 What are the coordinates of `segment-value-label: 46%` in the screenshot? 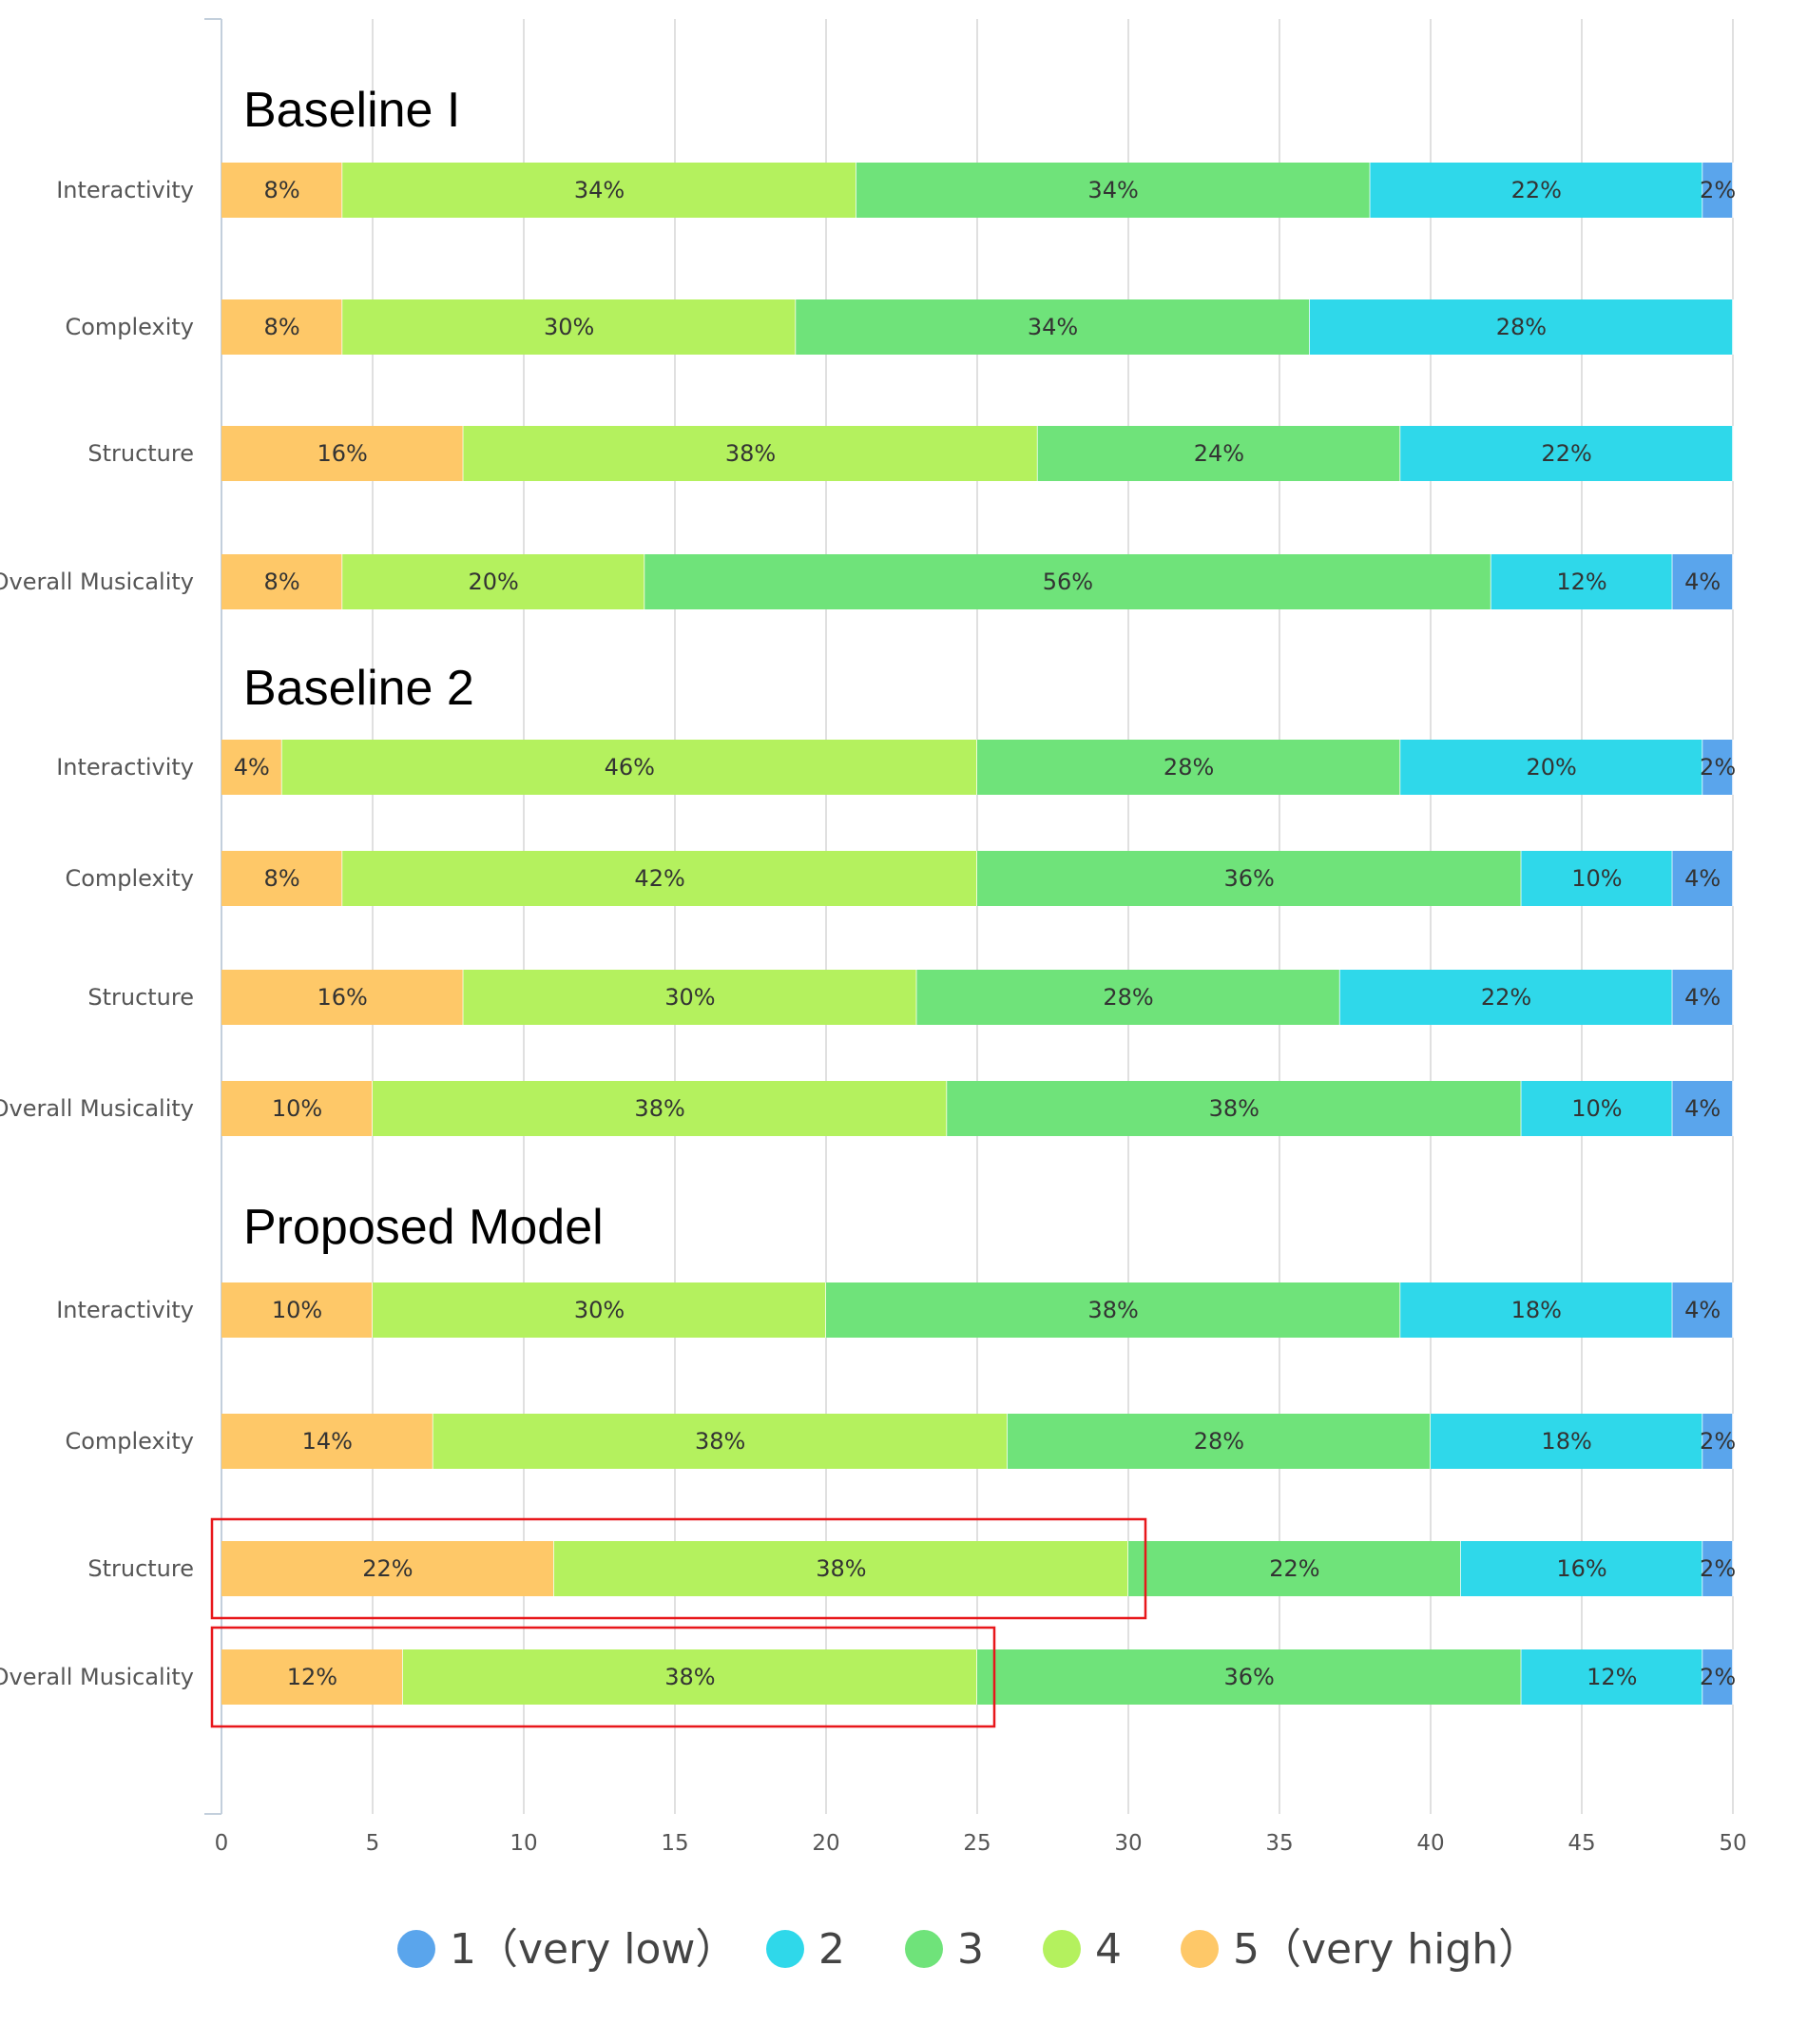 It's located at (630, 767).